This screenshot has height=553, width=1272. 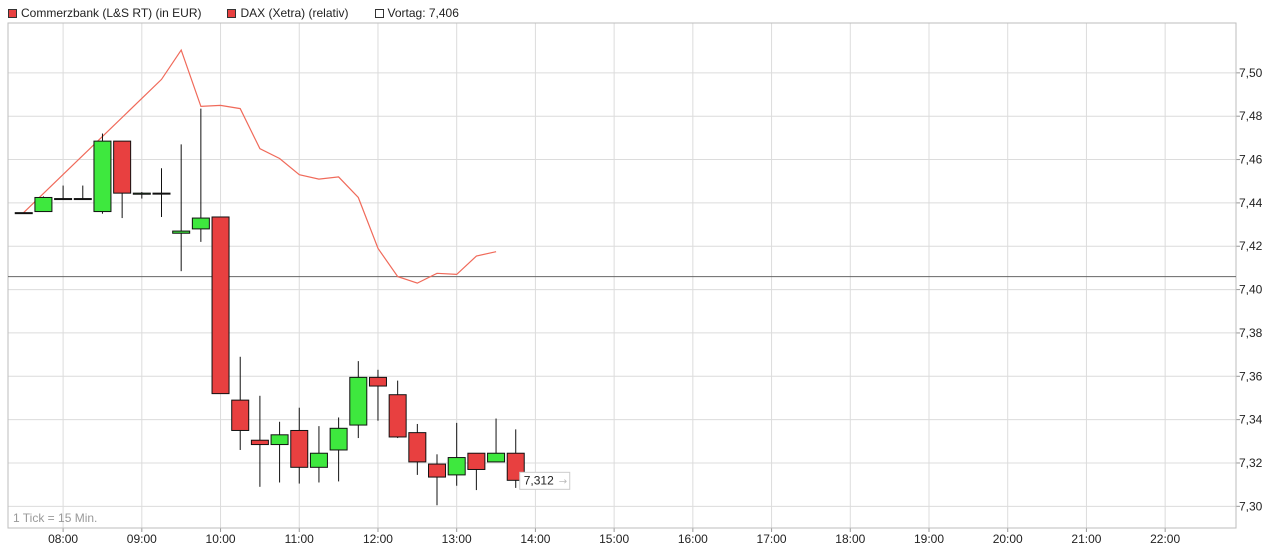 I want to click on last-price-box, so click(x=545, y=480).